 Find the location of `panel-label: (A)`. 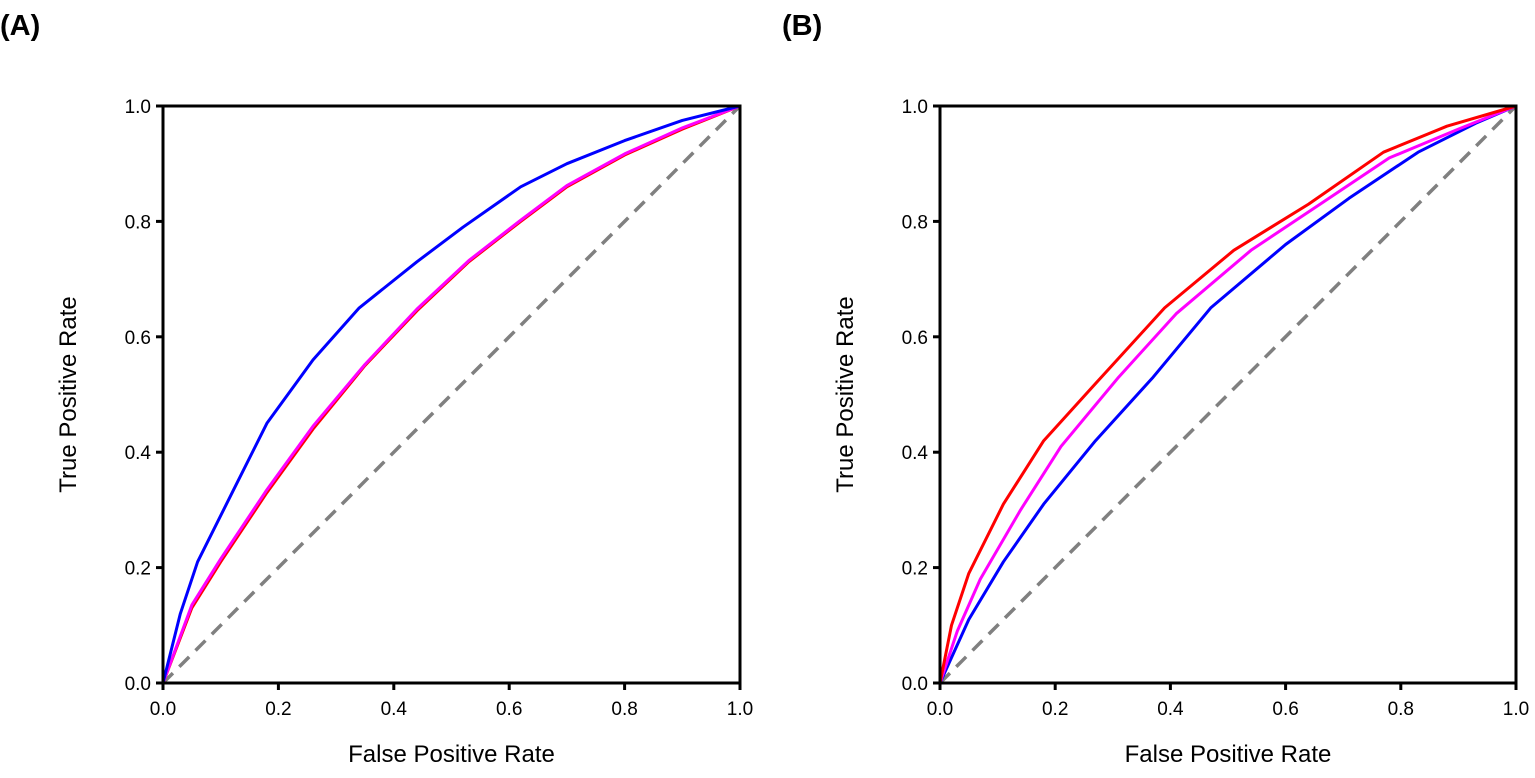

panel-label: (A) is located at coordinates (20, 26).